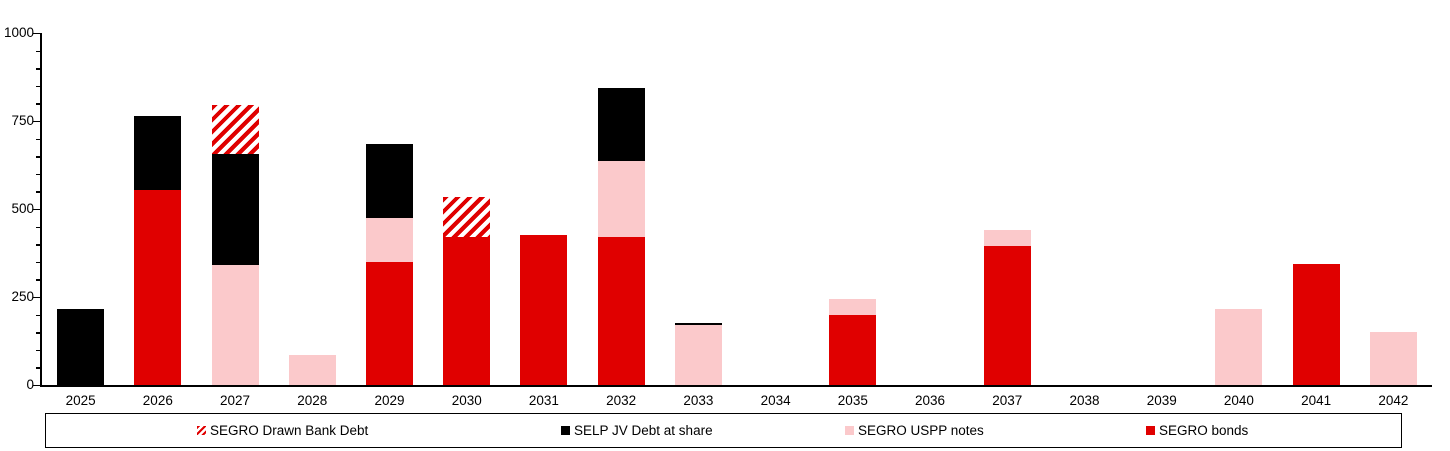 This screenshot has height=451, width=1450. What do you see at coordinates (544, 310) in the screenshot?
I see `bar-segment-segro-bonds-2031` at bounding box center [544, 310].